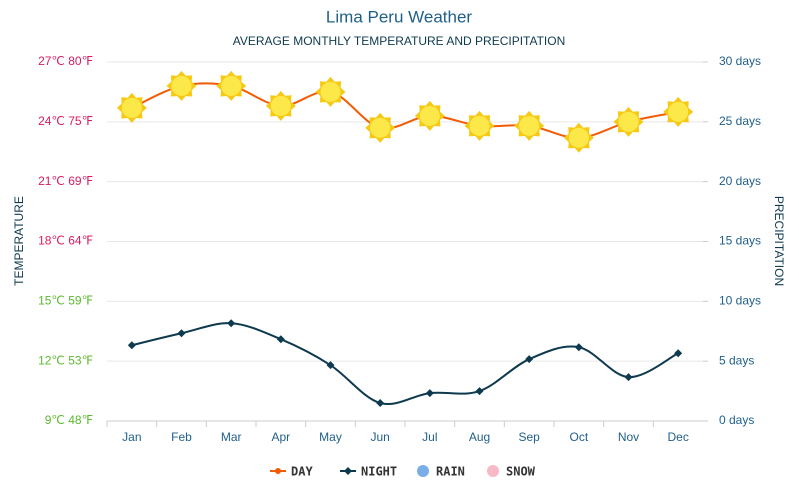 Image resolution: width=799 pixels, height=481 pixels. I want to click on x-tick-label: Aug, so click(479, 437).